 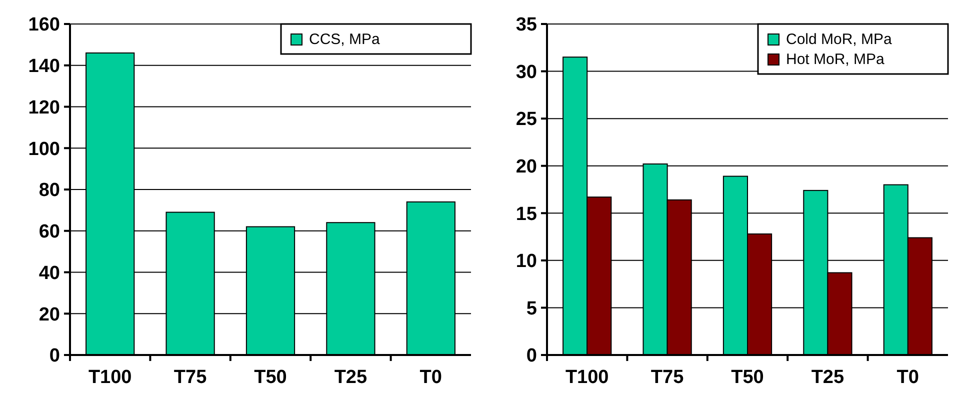 What do you see at coordinates (44, 67) in the screenshot?
I see `y-tick-label: 140` at bounding box center [44, 67].